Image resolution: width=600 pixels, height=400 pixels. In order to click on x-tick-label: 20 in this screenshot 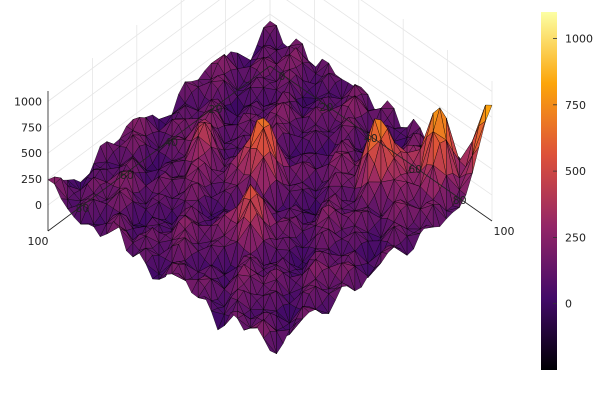, I will do `click(326, 107)`.